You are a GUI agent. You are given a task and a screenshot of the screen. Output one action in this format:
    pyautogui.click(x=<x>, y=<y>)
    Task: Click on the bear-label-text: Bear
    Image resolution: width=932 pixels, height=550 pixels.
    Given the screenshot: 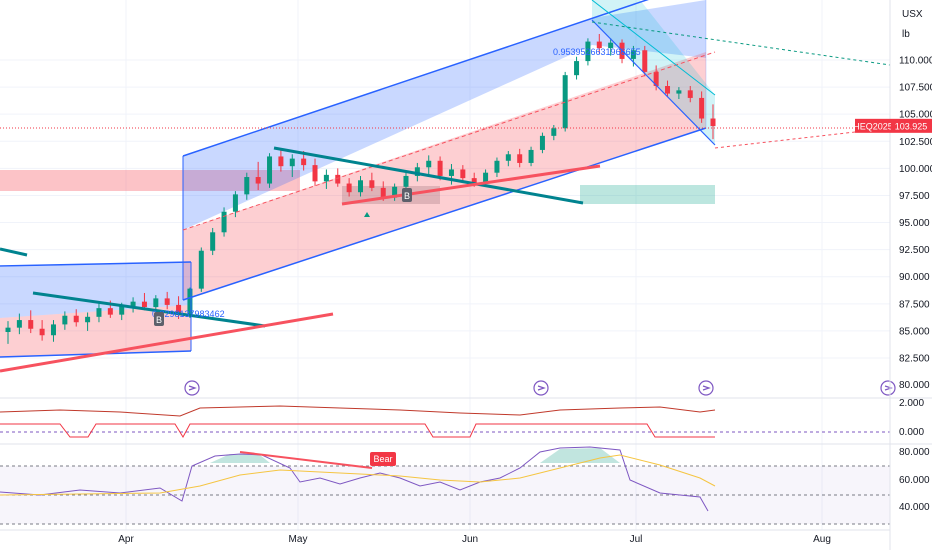 What is the action you would take?
    pyautogui.click(x=382, y=459)
    